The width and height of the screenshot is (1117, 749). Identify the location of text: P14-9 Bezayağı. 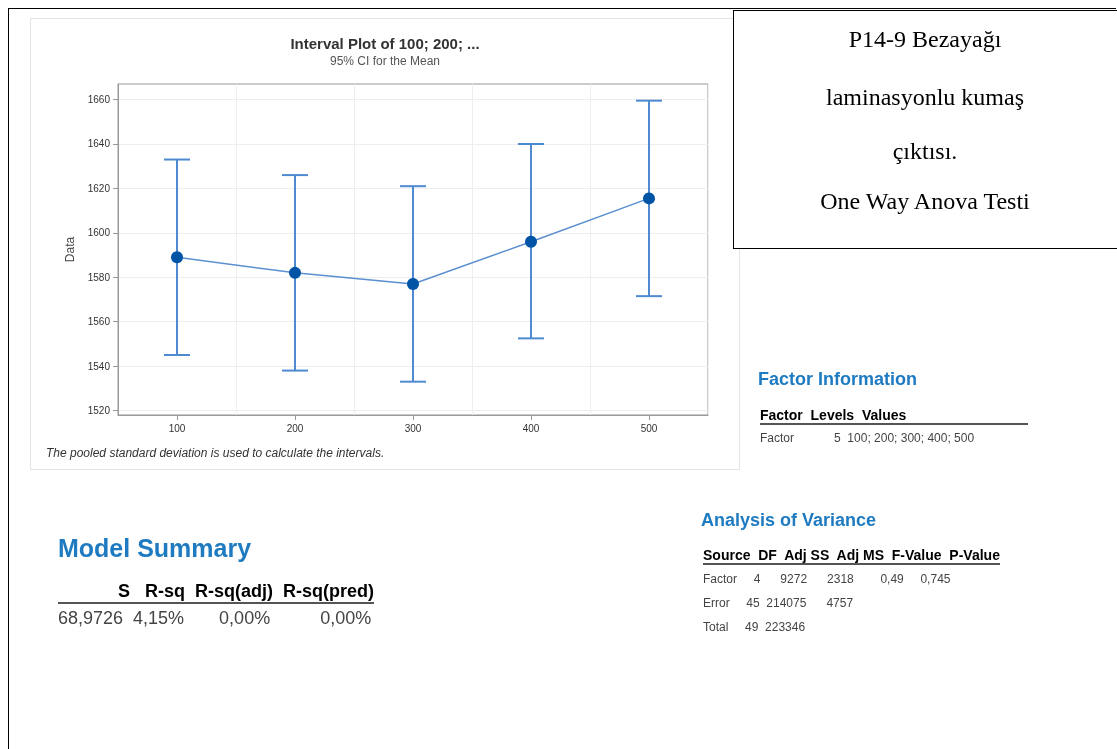
(925, 39).